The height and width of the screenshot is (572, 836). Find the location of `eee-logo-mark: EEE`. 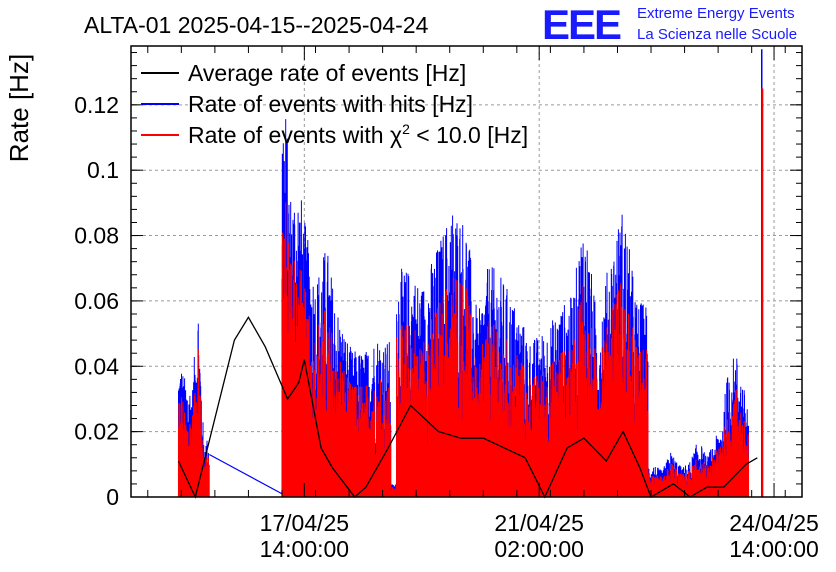

eee-logo-mark: EEE is located at coordinates (581, 24).